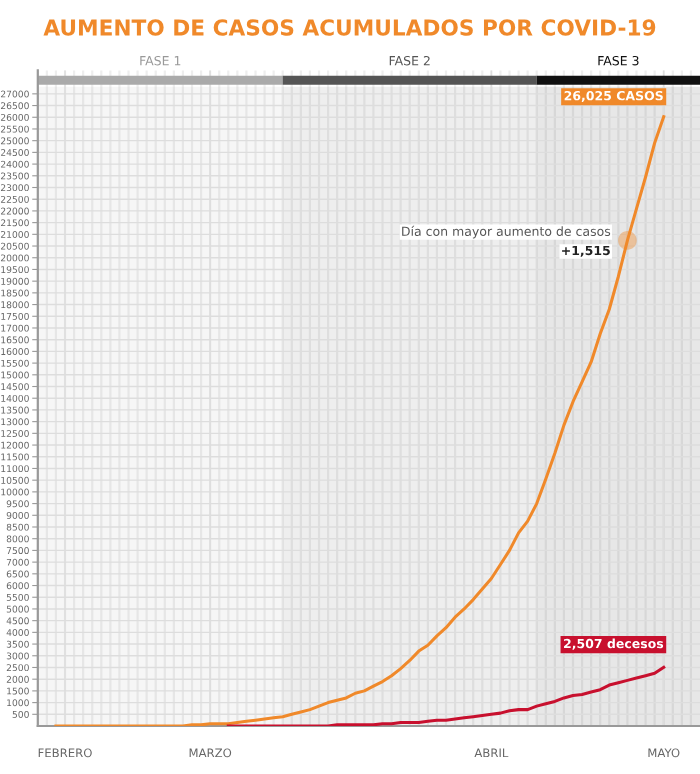  What do you see at coordinates (446, 696) in the screenshot?
I see `line-series` at bounding box center [446, 696].